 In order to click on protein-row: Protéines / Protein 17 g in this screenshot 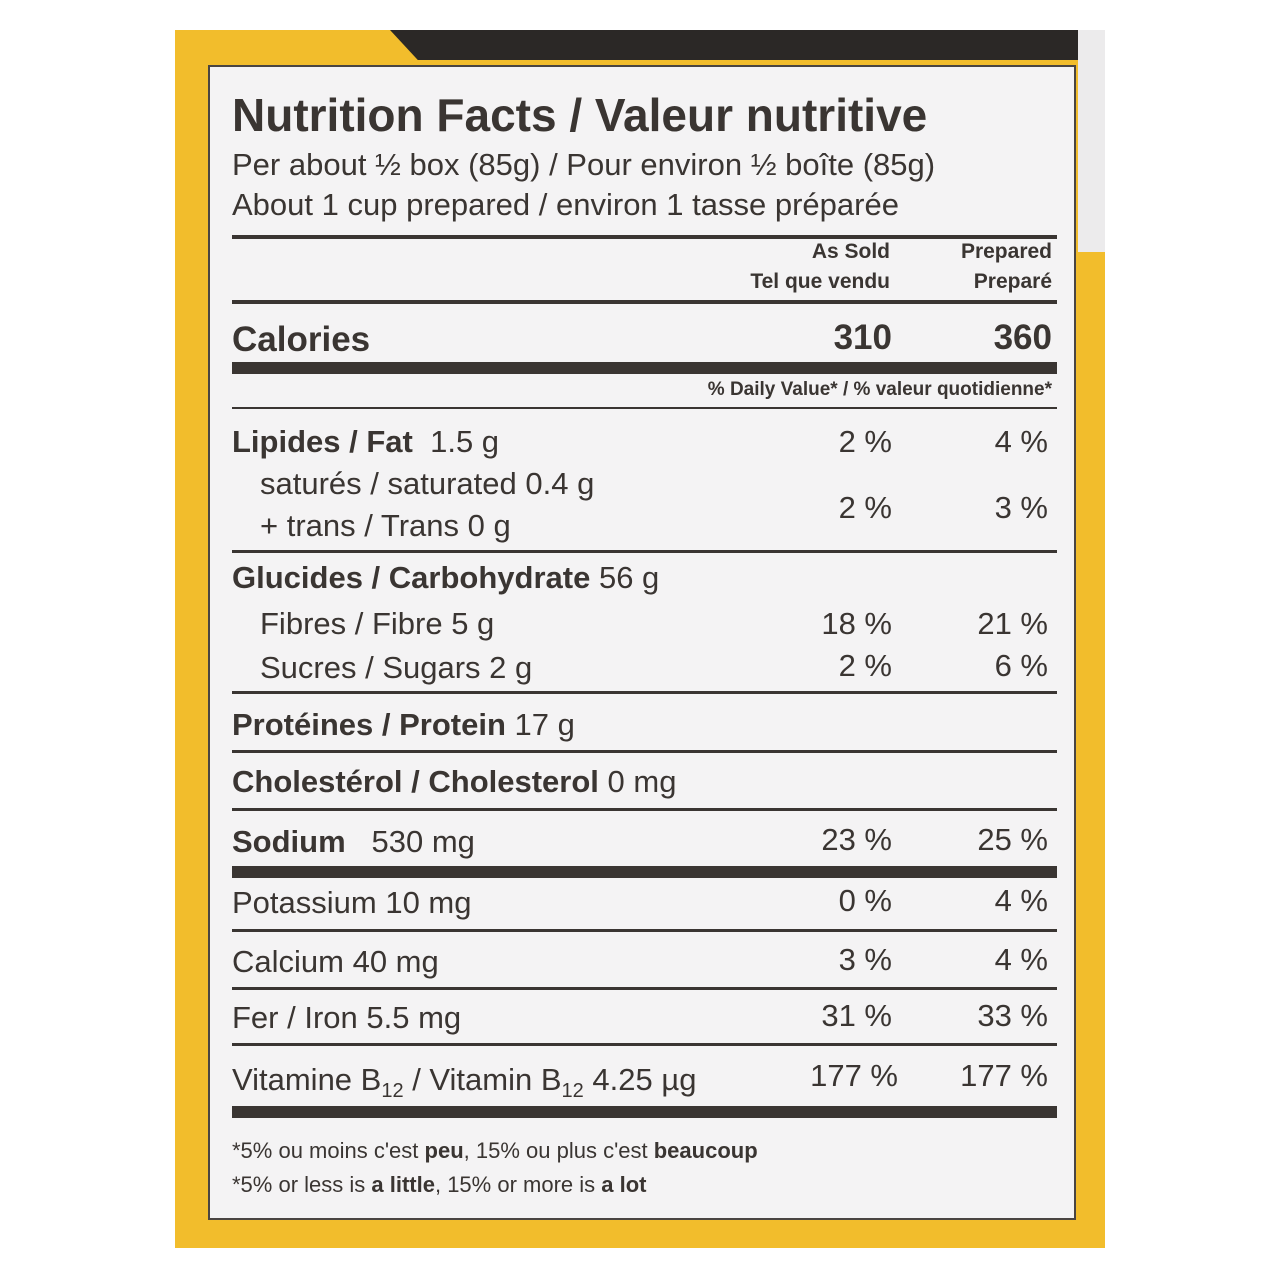, I will do `click(403, 725)`.